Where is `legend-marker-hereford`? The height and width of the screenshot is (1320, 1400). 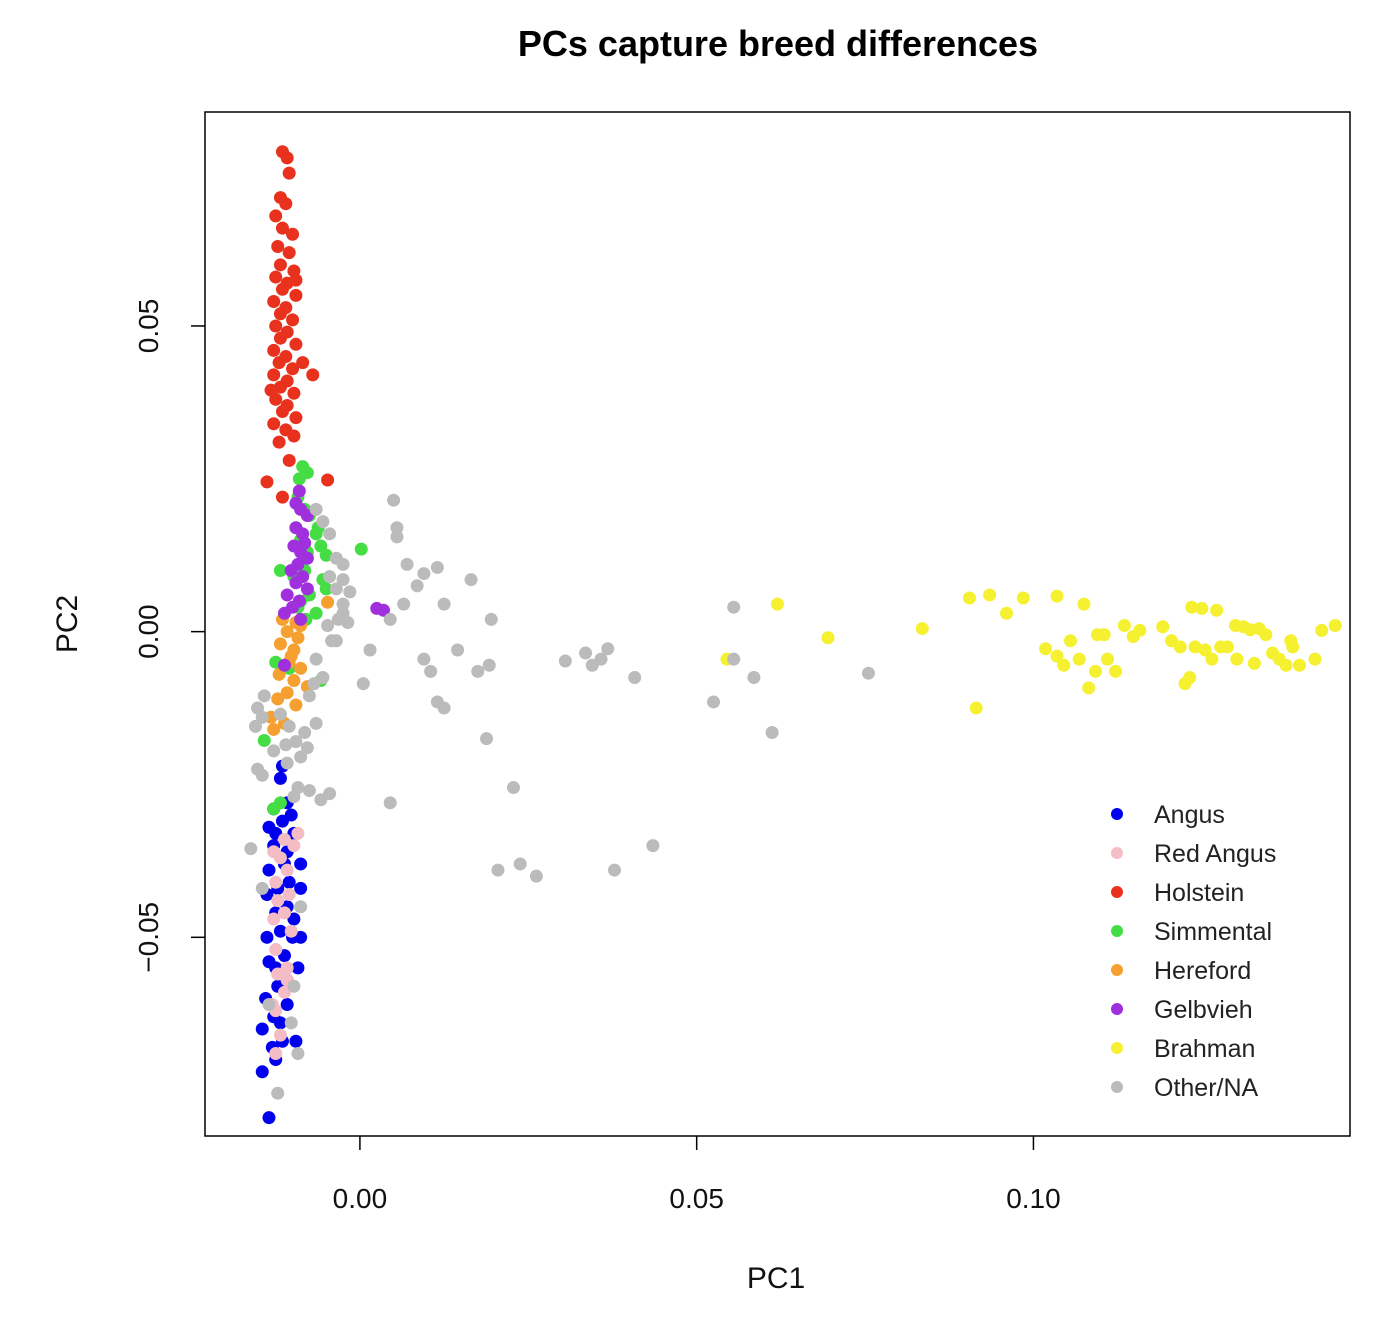 legend-marker-hereford is located at coordinates (1117, 970).